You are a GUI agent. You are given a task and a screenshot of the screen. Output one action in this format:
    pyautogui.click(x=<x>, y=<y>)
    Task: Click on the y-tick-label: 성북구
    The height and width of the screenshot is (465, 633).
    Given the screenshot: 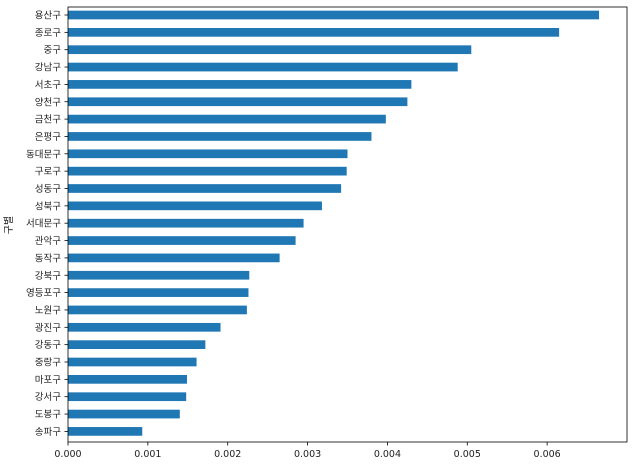 What is the action you would take?
    pyautogui.click(x=48, y=206)
    